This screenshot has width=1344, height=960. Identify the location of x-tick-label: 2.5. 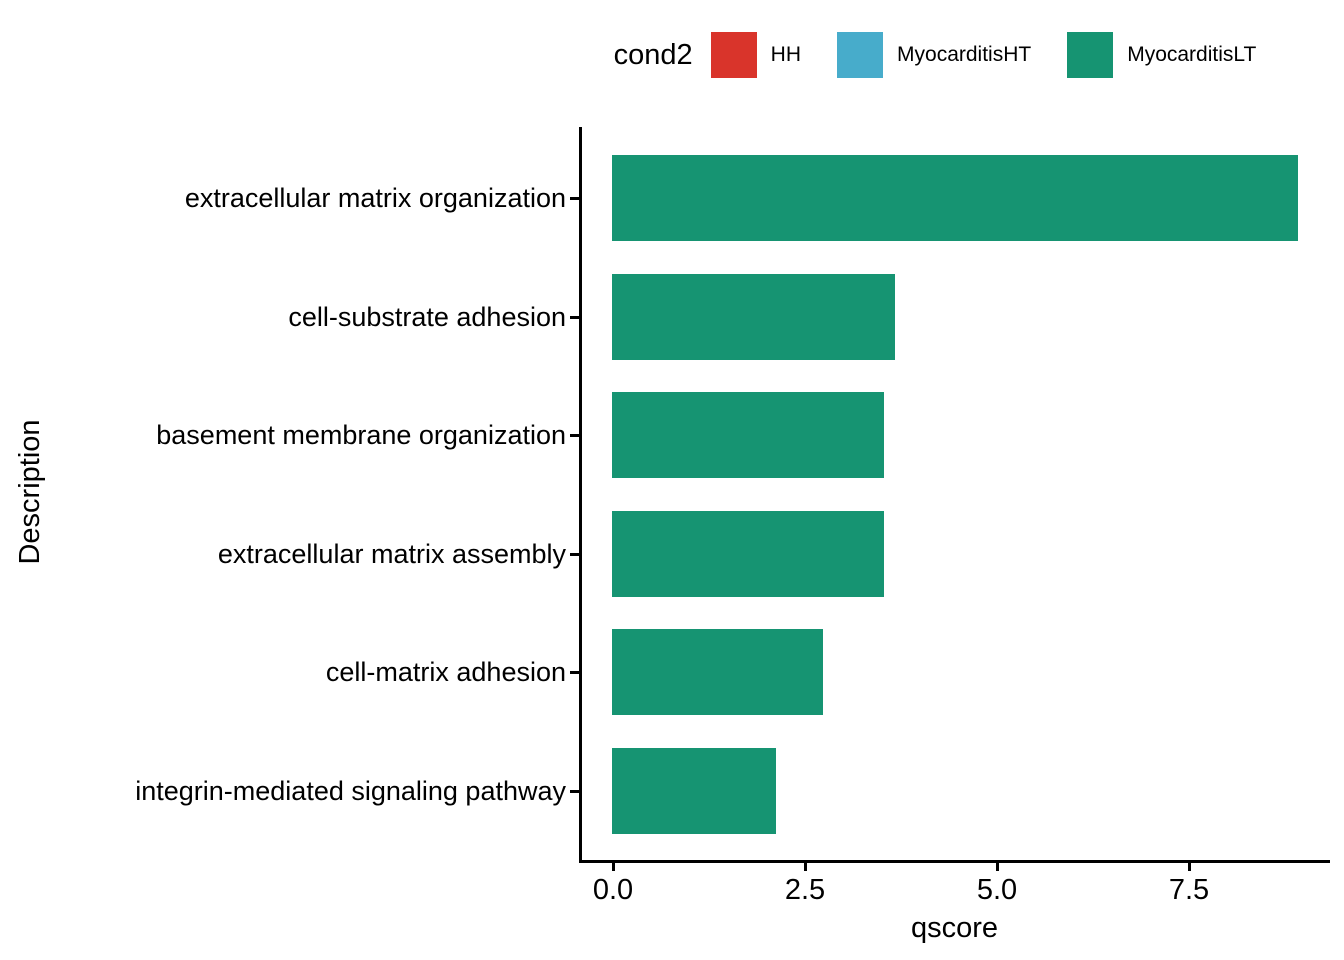
(805, 890).